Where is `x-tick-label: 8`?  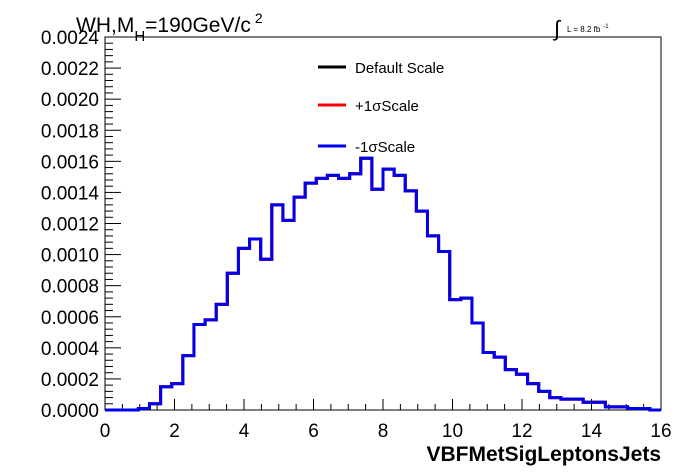
x-tick-label: 8 is located at coordinates (383, 431).